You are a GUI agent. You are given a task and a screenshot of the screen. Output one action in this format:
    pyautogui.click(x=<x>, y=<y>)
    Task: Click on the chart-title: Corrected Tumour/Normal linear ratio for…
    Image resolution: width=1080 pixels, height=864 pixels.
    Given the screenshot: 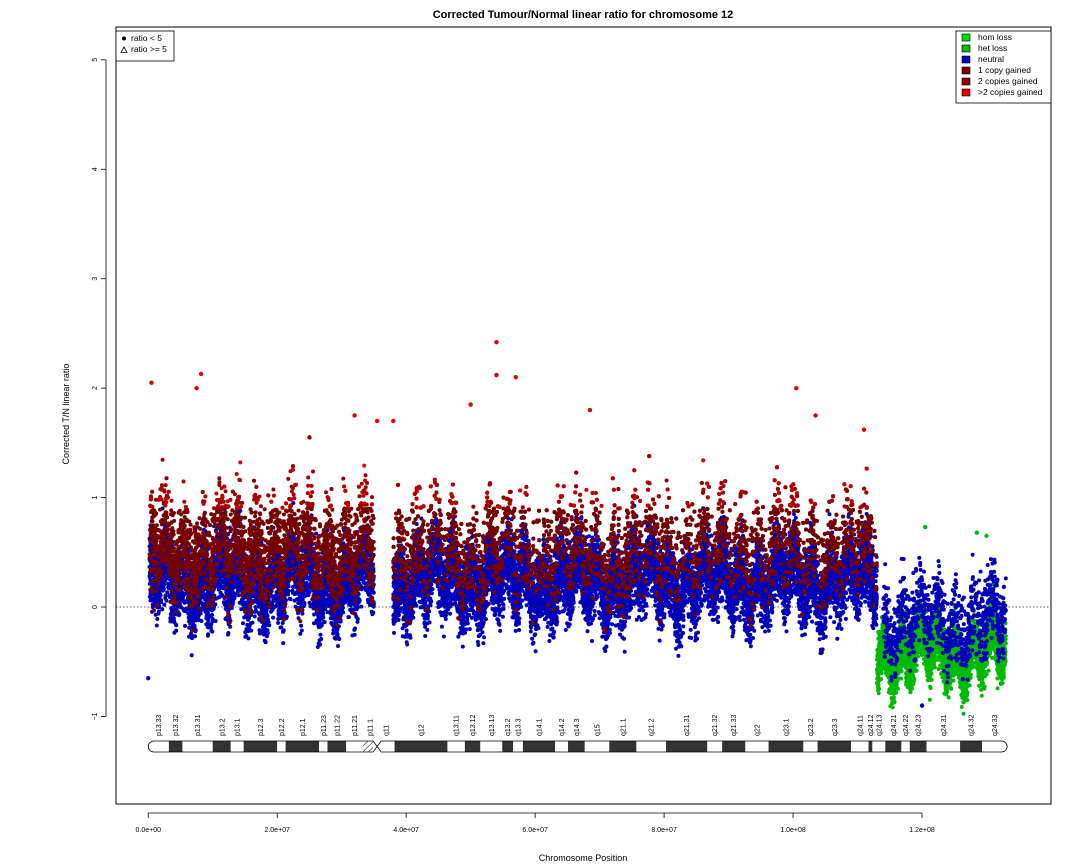 What is the action you would take?
    pyautogui.click(x=583, y=15)
    